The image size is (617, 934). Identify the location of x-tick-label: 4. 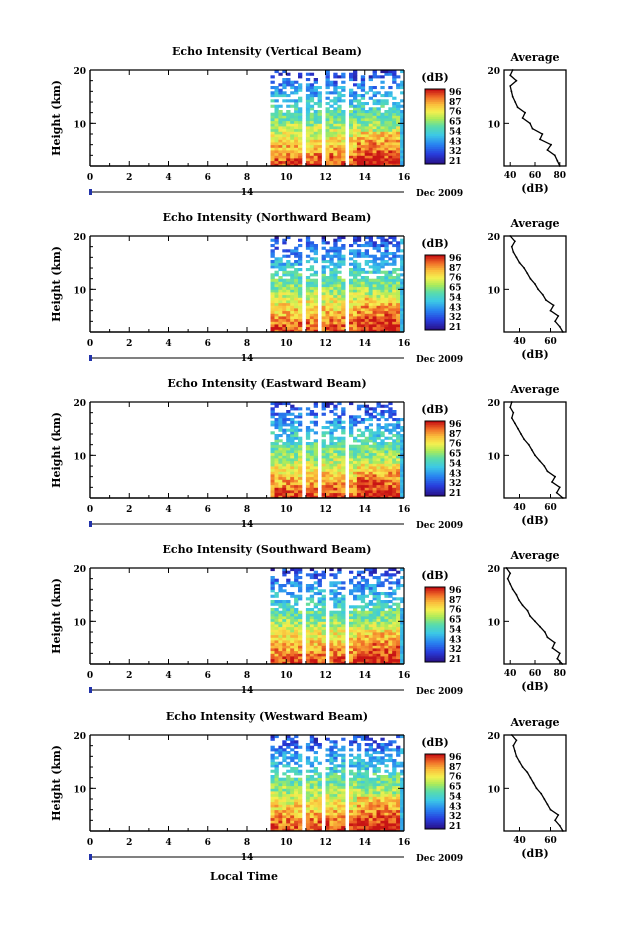
(168, 510).